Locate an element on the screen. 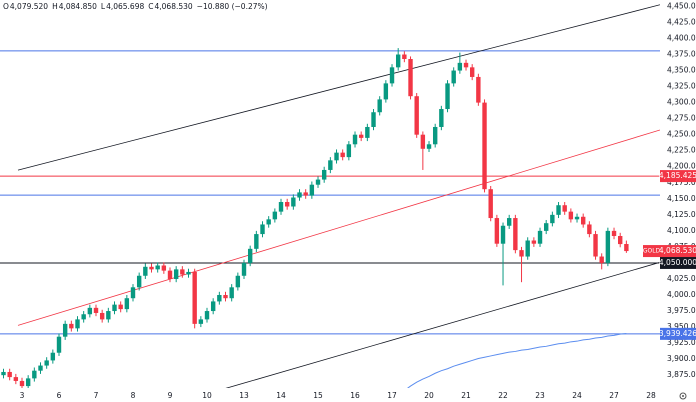 This screenshot has height=402, width=696. symbol-tag is located at coordinates (651, 251).